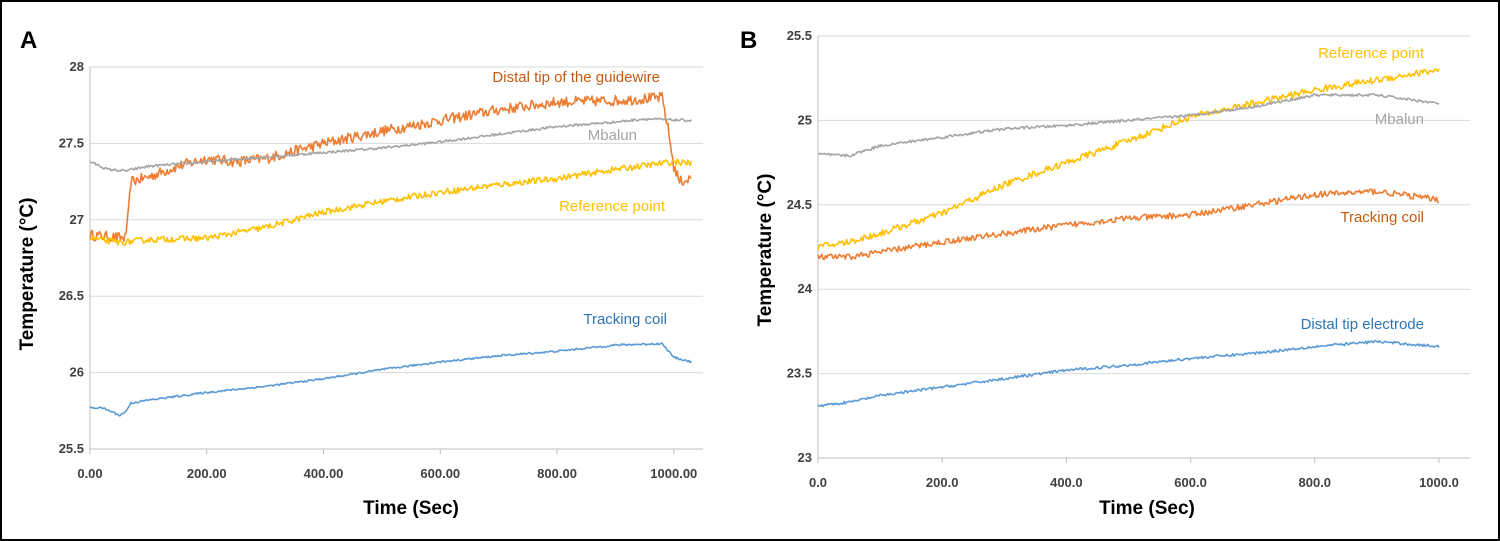 Image resolution: width=1500 pixels, height=541 pixels. What do you see at coordinates (1128, 224) in the screenshot?
I see `chart-b-series-tracking-coil` at bounding box center [1128, 224].